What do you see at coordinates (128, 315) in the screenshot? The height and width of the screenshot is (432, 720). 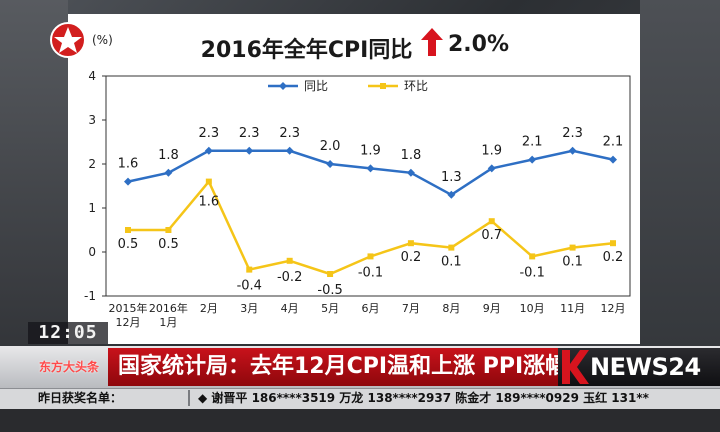 I see `x-tick-label: 2015年 12月` at bounding box center [128, 315].